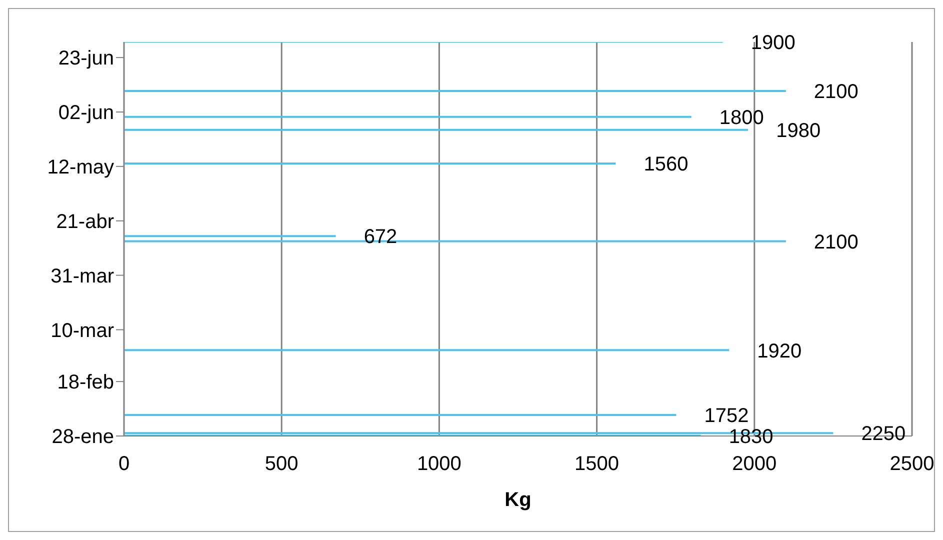  Describe the element at coordinates (82, 276) in the screenshot. I see `y-tick-label: 31-mar` at that location.